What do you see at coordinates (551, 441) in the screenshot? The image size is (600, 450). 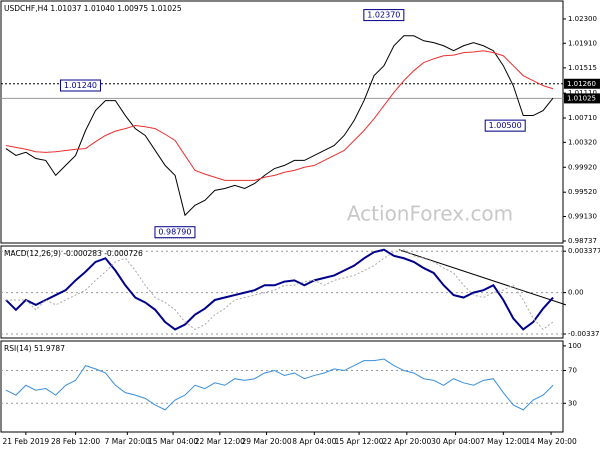 I see `x-tick-label: 14 May 20:00` at bounding box center [551, 441].